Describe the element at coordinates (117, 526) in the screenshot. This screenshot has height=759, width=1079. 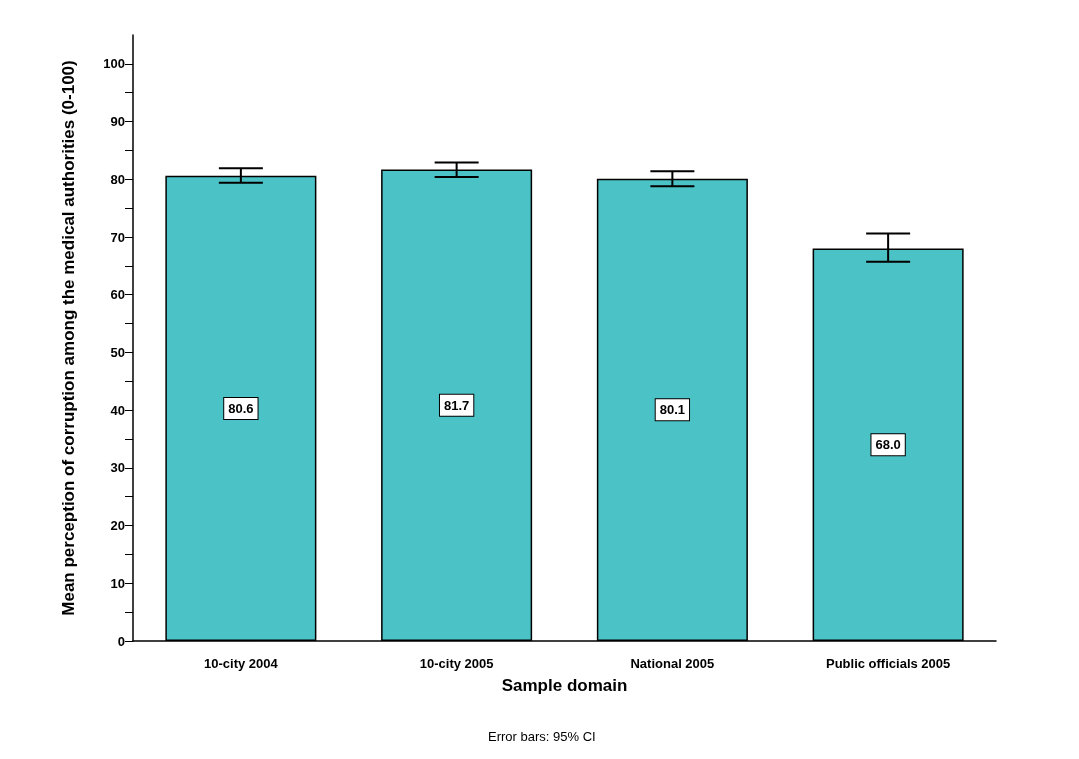
I see `y-tick-label: 20` at that location.